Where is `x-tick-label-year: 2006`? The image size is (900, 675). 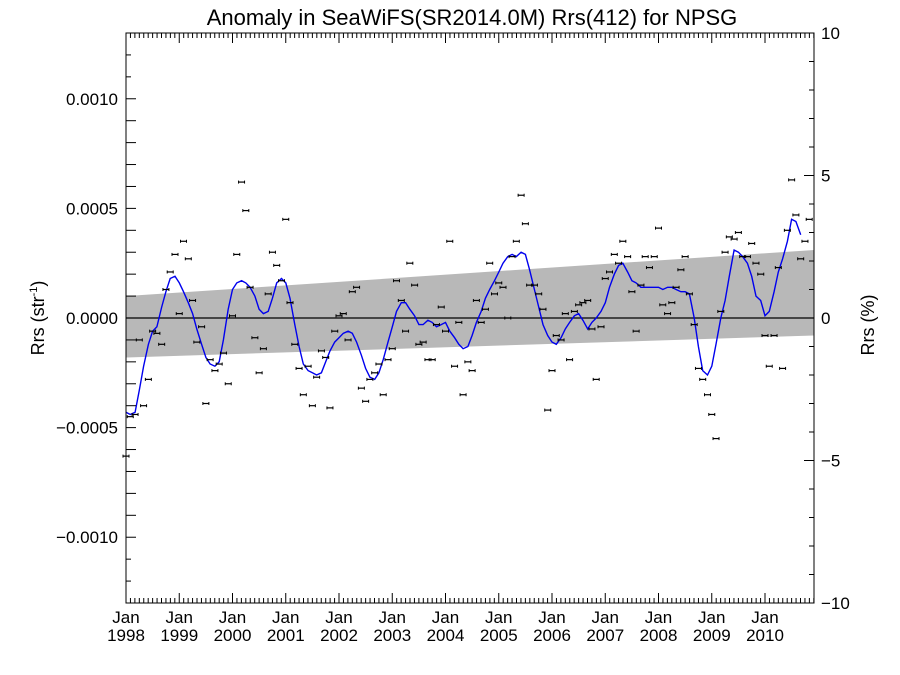
x-tick-label-year: 2006 is located at coordinates (552, 635).